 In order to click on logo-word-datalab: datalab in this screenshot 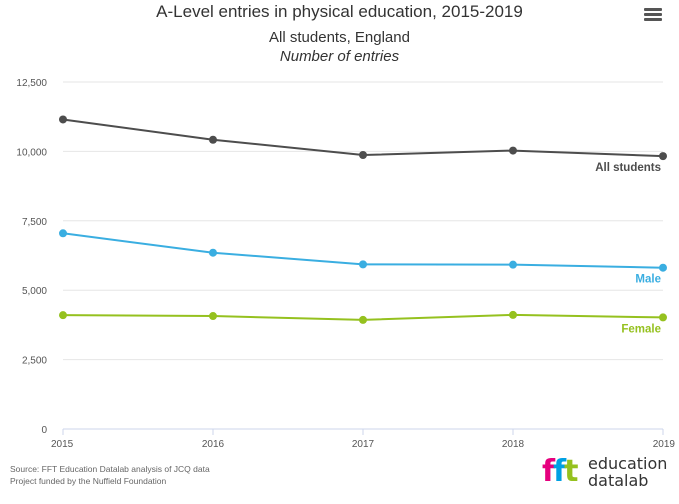, I will do `click(618, 480)`.